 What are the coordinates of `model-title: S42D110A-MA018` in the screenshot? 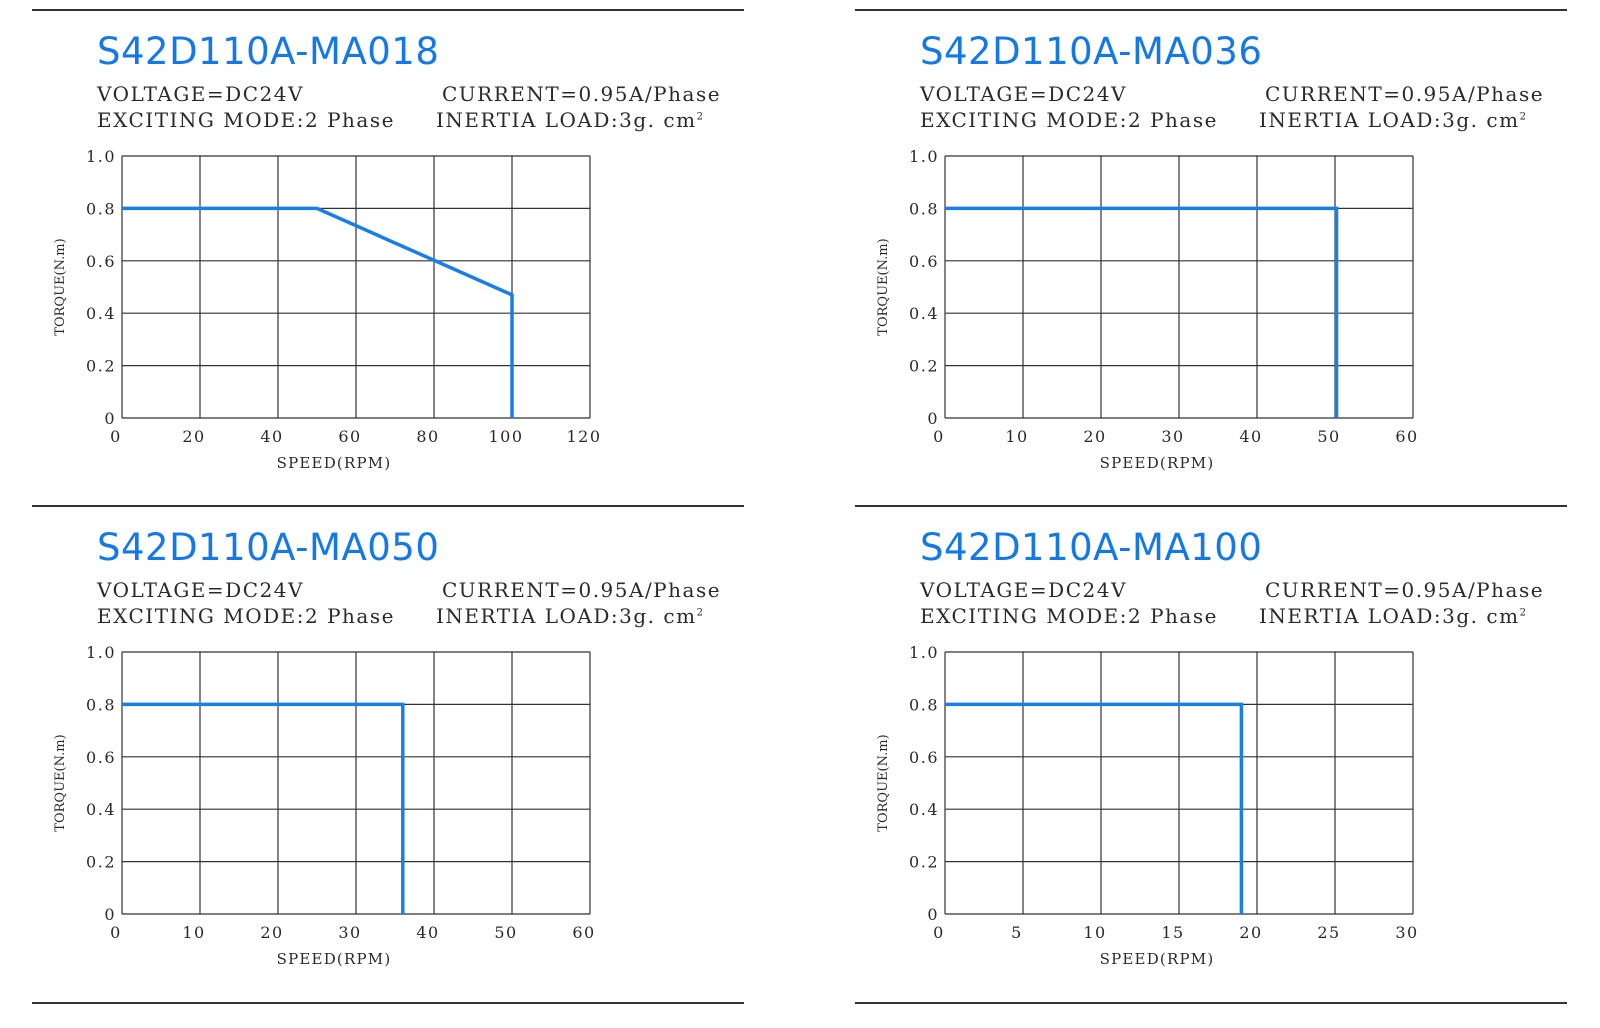 It's located at (268, 51).